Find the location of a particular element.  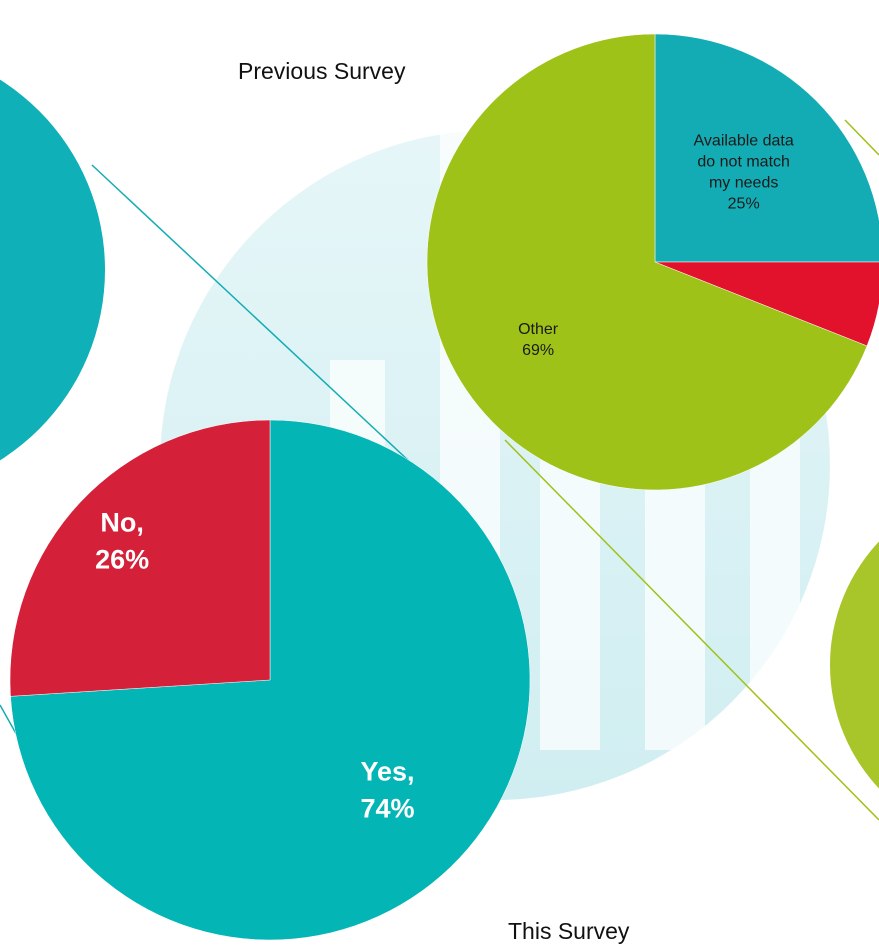

value-label: 74% is located at coordinates (387, 808).